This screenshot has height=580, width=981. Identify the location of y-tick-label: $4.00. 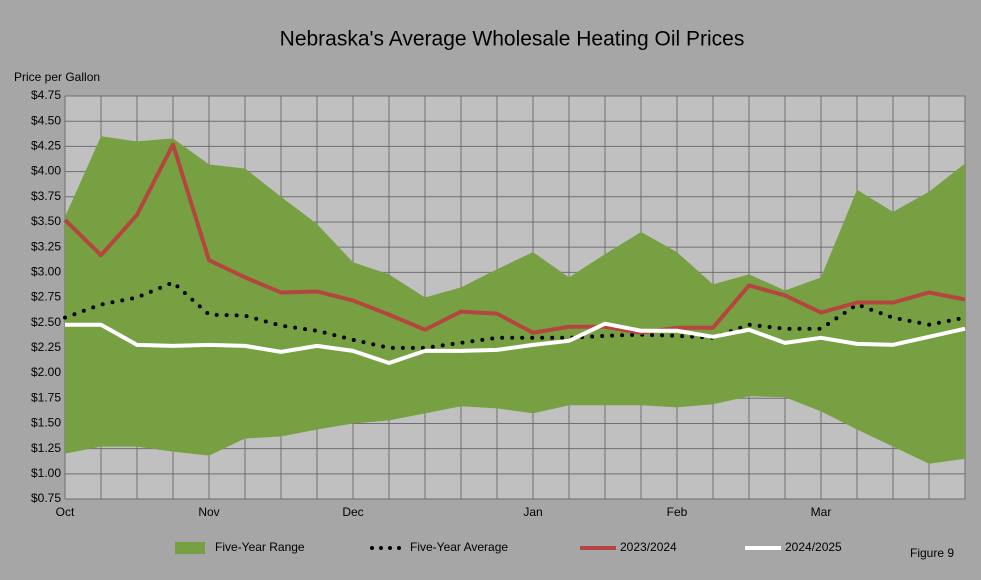
(46, 171).